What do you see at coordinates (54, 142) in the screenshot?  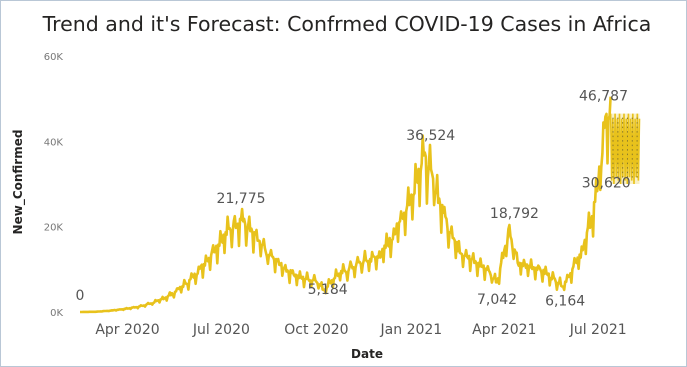 I see `y-tick-label: 40K` at bounding box center [54, 142].